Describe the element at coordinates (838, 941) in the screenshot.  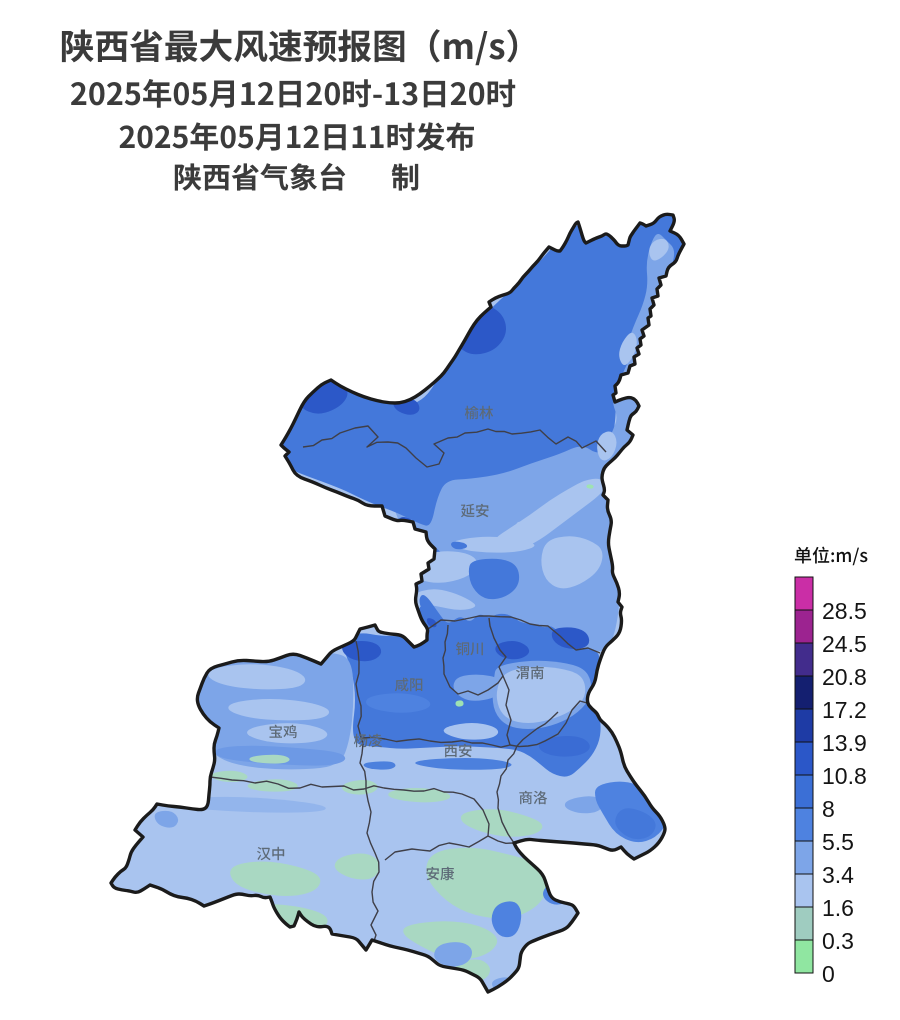
I see `svg-text: 0.3` at that location.